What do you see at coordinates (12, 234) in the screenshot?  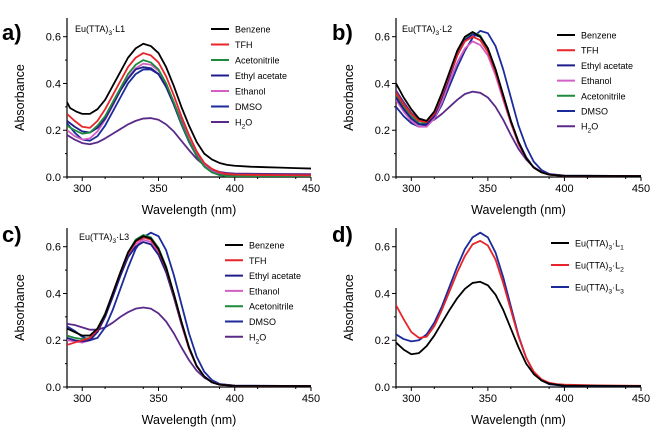 I see `panel-label: c)` at bounding box center [12, 234].